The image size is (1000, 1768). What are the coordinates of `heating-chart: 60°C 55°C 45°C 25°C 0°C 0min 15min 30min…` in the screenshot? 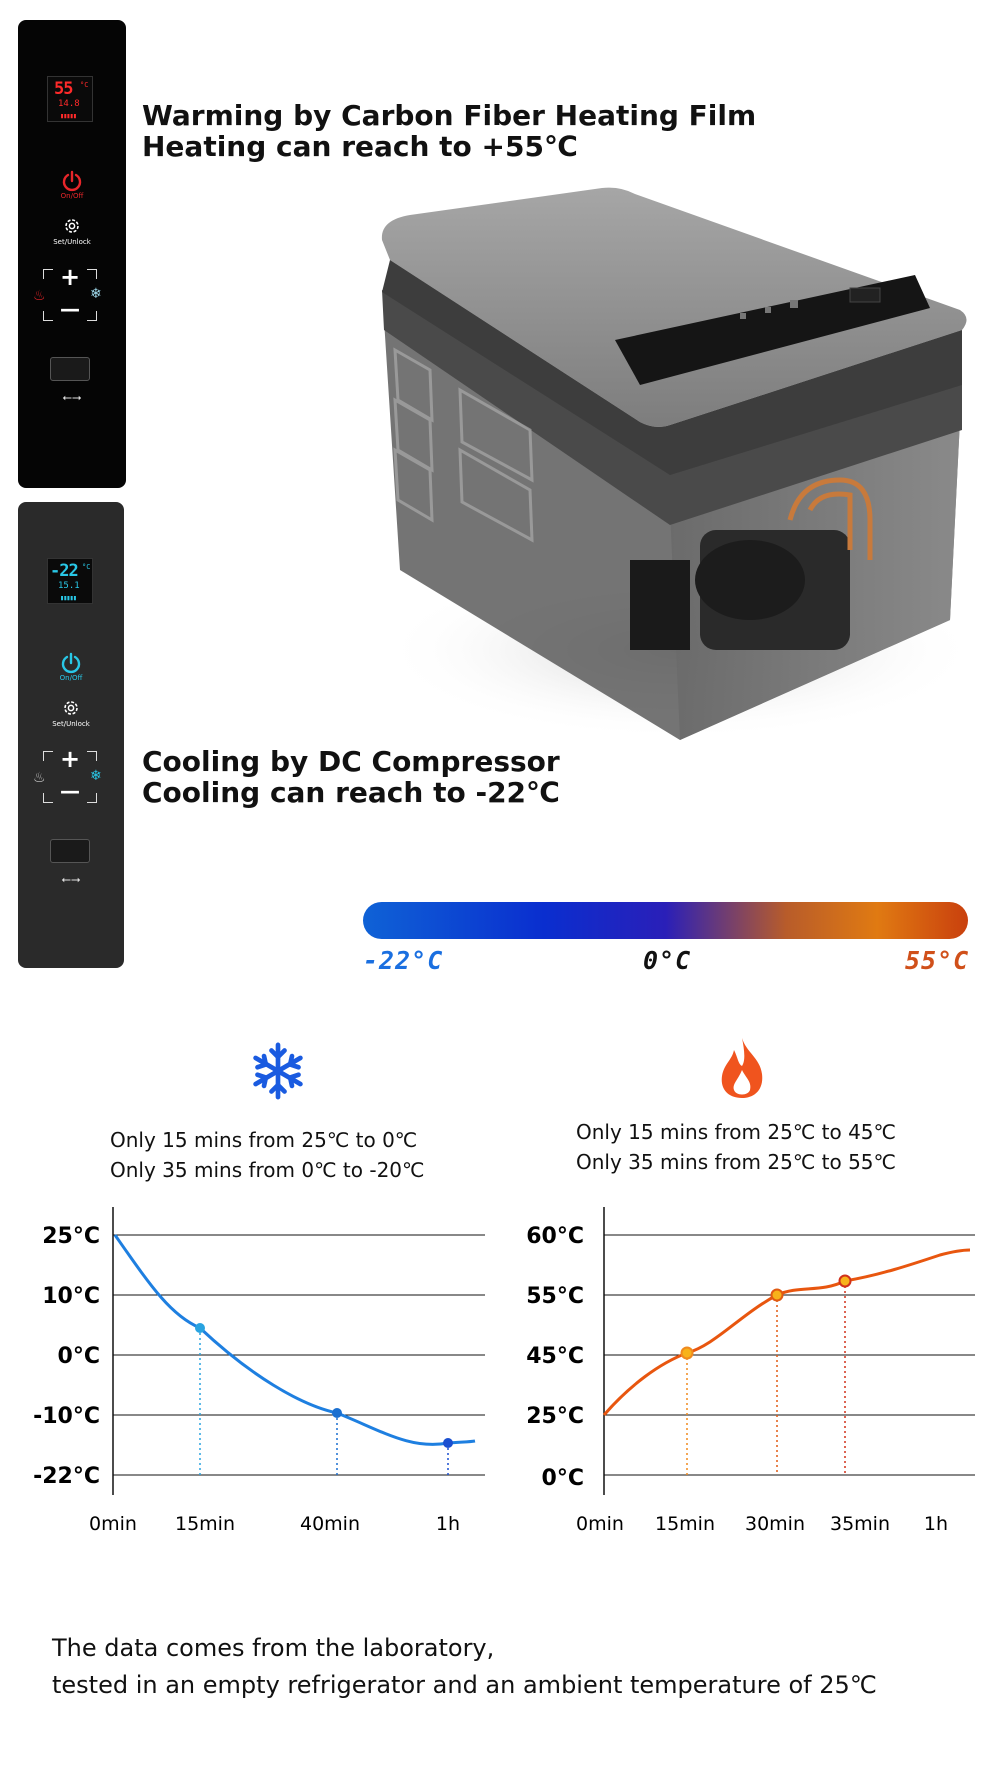 It's located at (750, 1371).